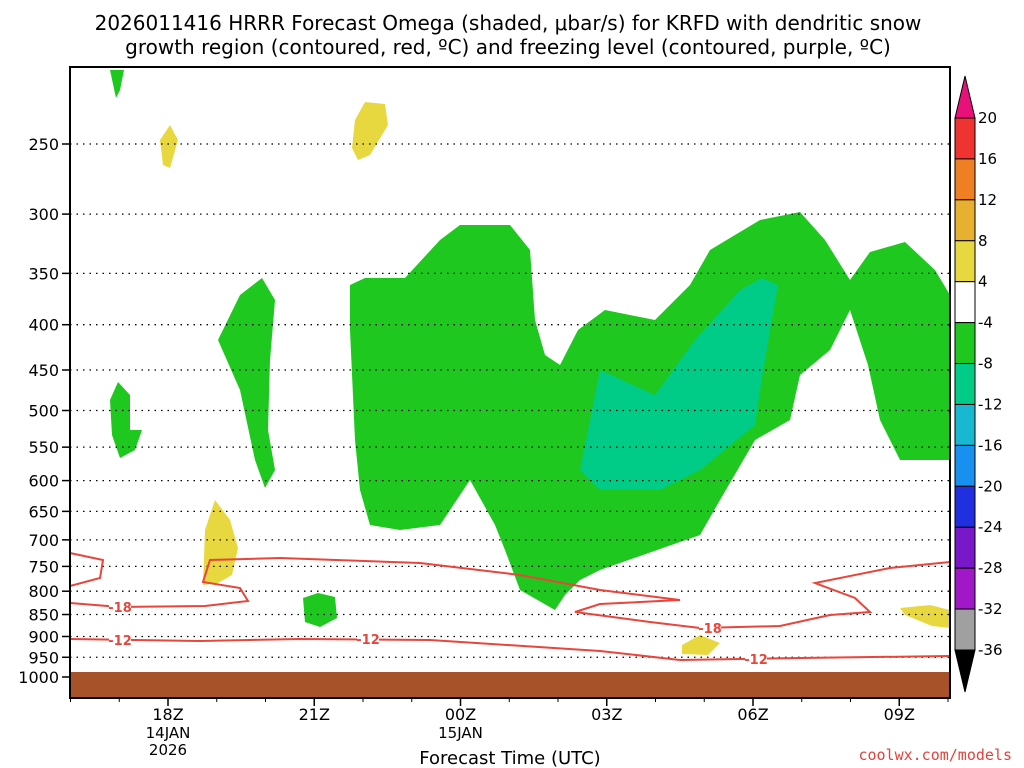  I want to click on x-tick-date: 15JAN, so click(460, 733).